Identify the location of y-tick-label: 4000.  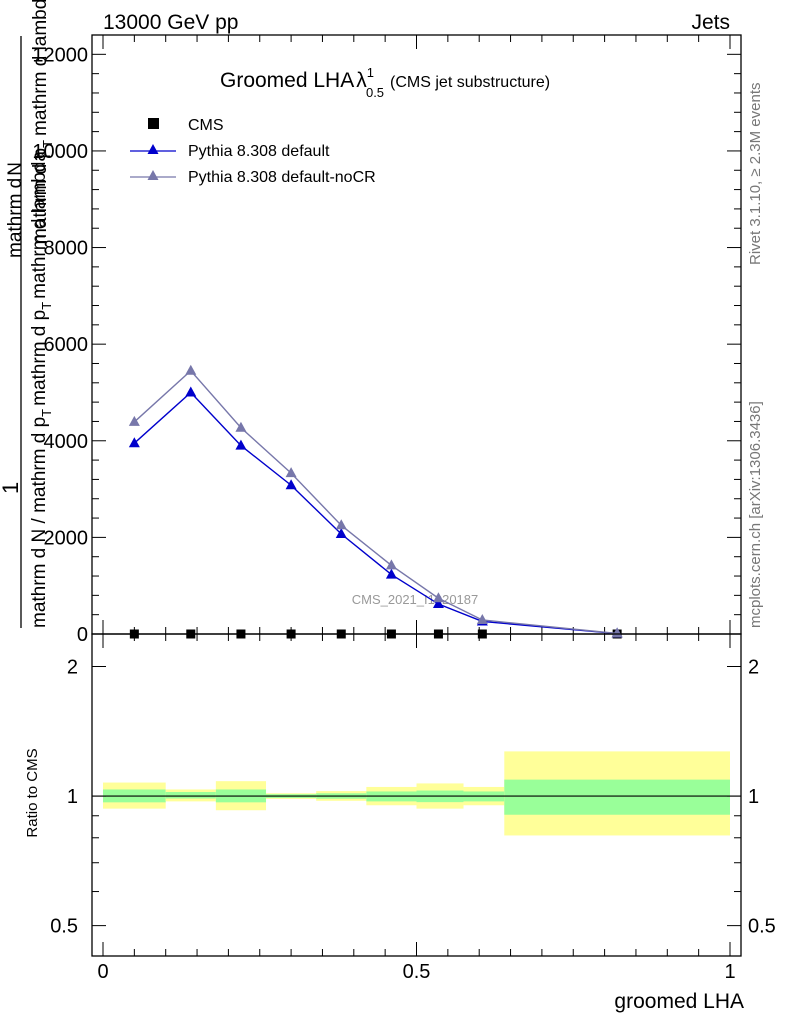
(66, 442).